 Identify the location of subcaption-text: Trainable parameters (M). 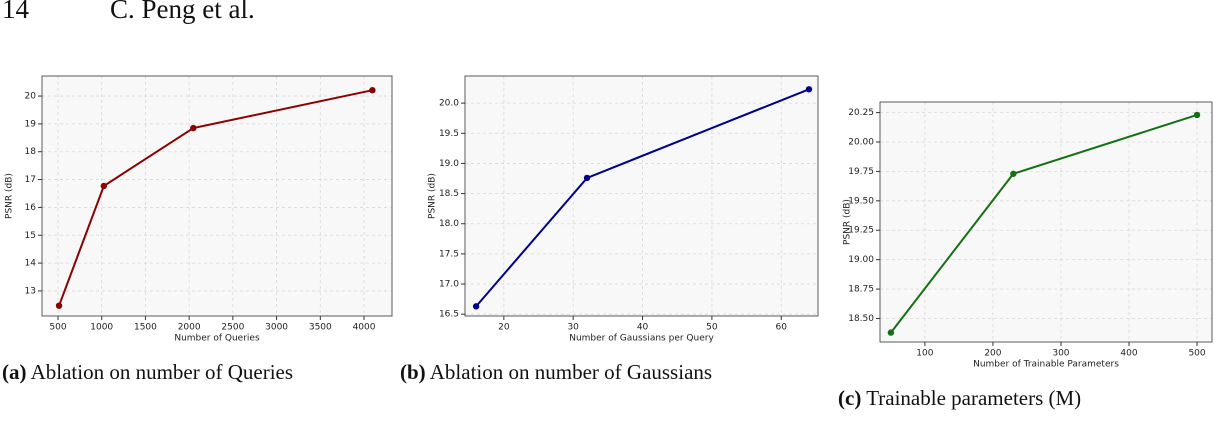
(974, 398).